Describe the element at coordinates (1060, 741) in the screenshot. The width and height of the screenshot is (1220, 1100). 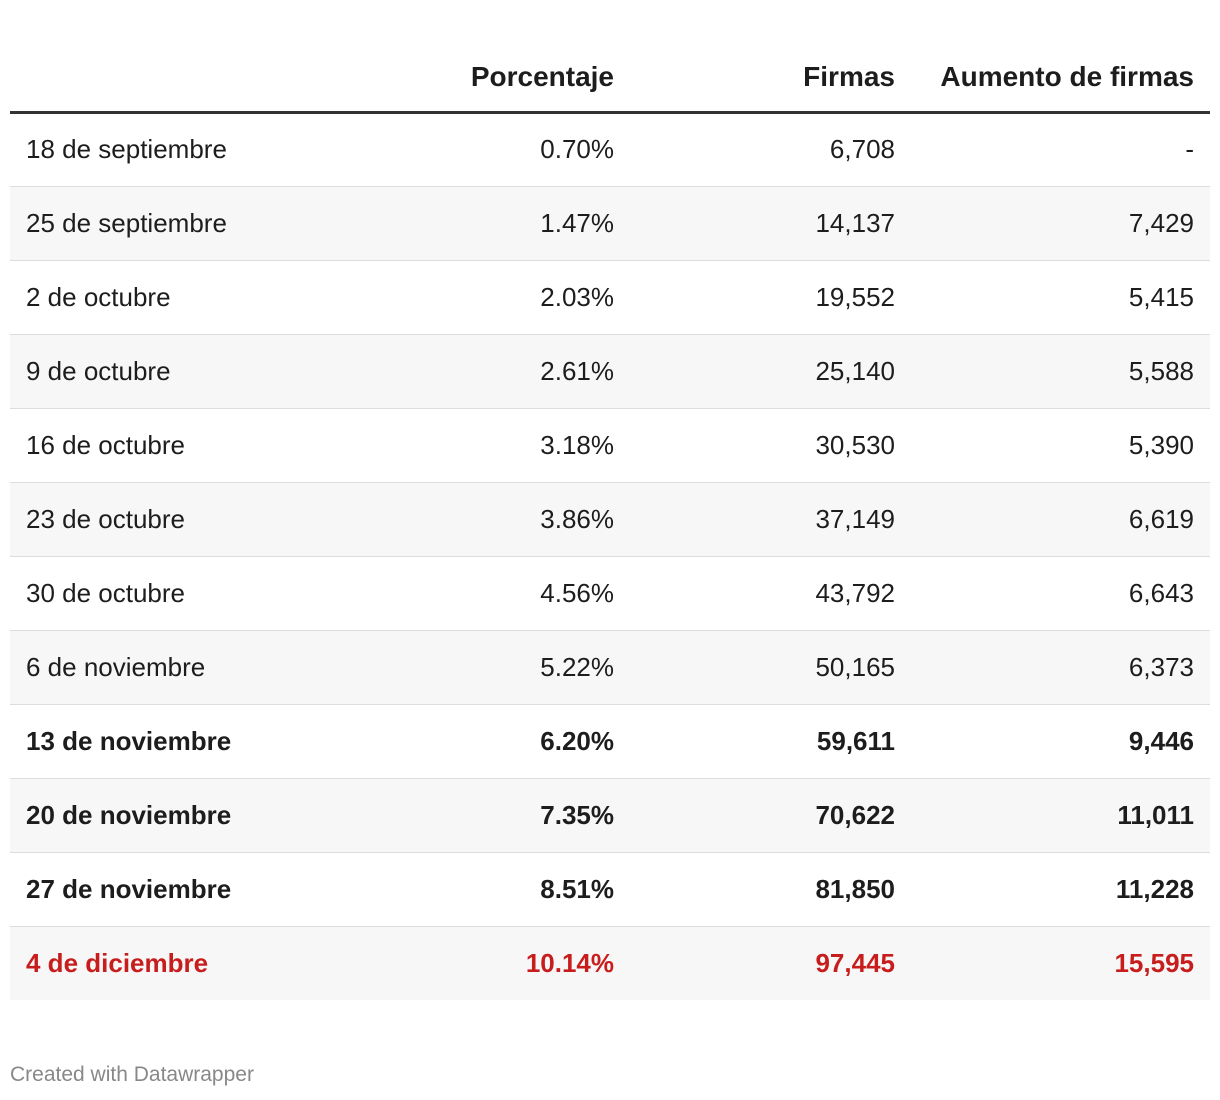
I see `cell-signature-increase: 9,446` at that location.